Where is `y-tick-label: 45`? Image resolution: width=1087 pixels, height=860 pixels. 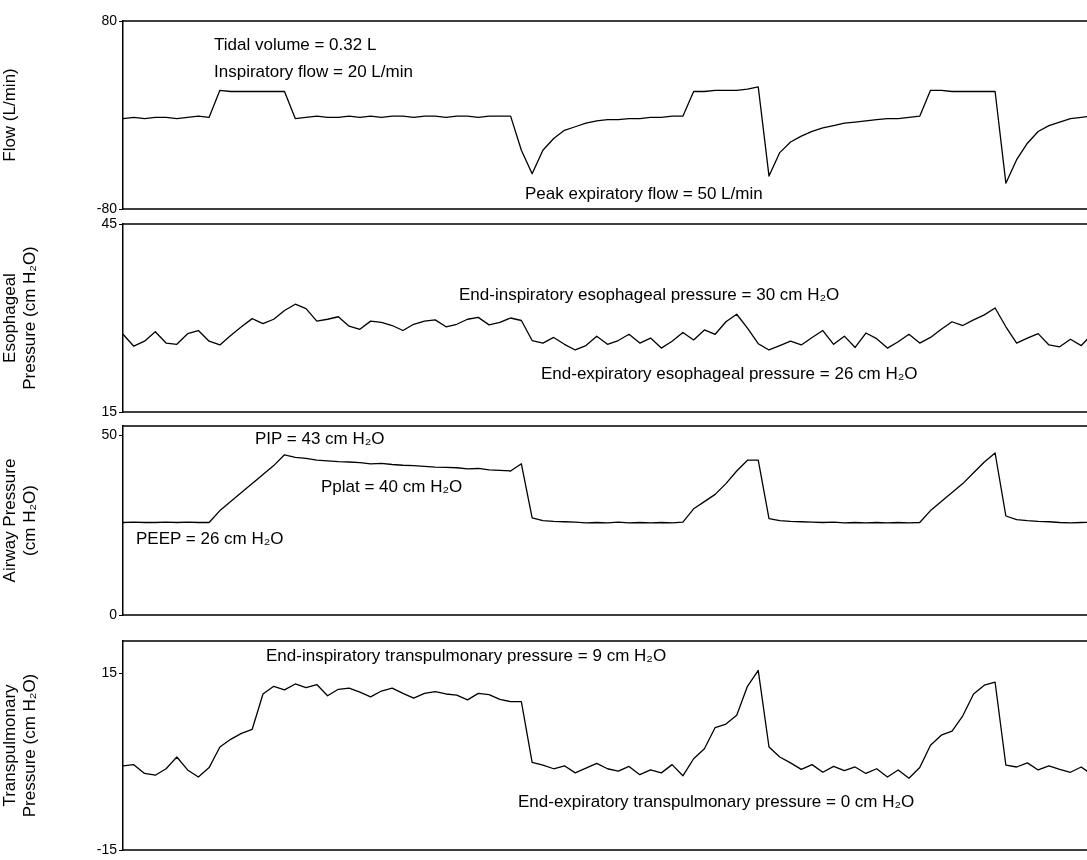
y-tick-label: 45 is located at coordinates (109, 222).